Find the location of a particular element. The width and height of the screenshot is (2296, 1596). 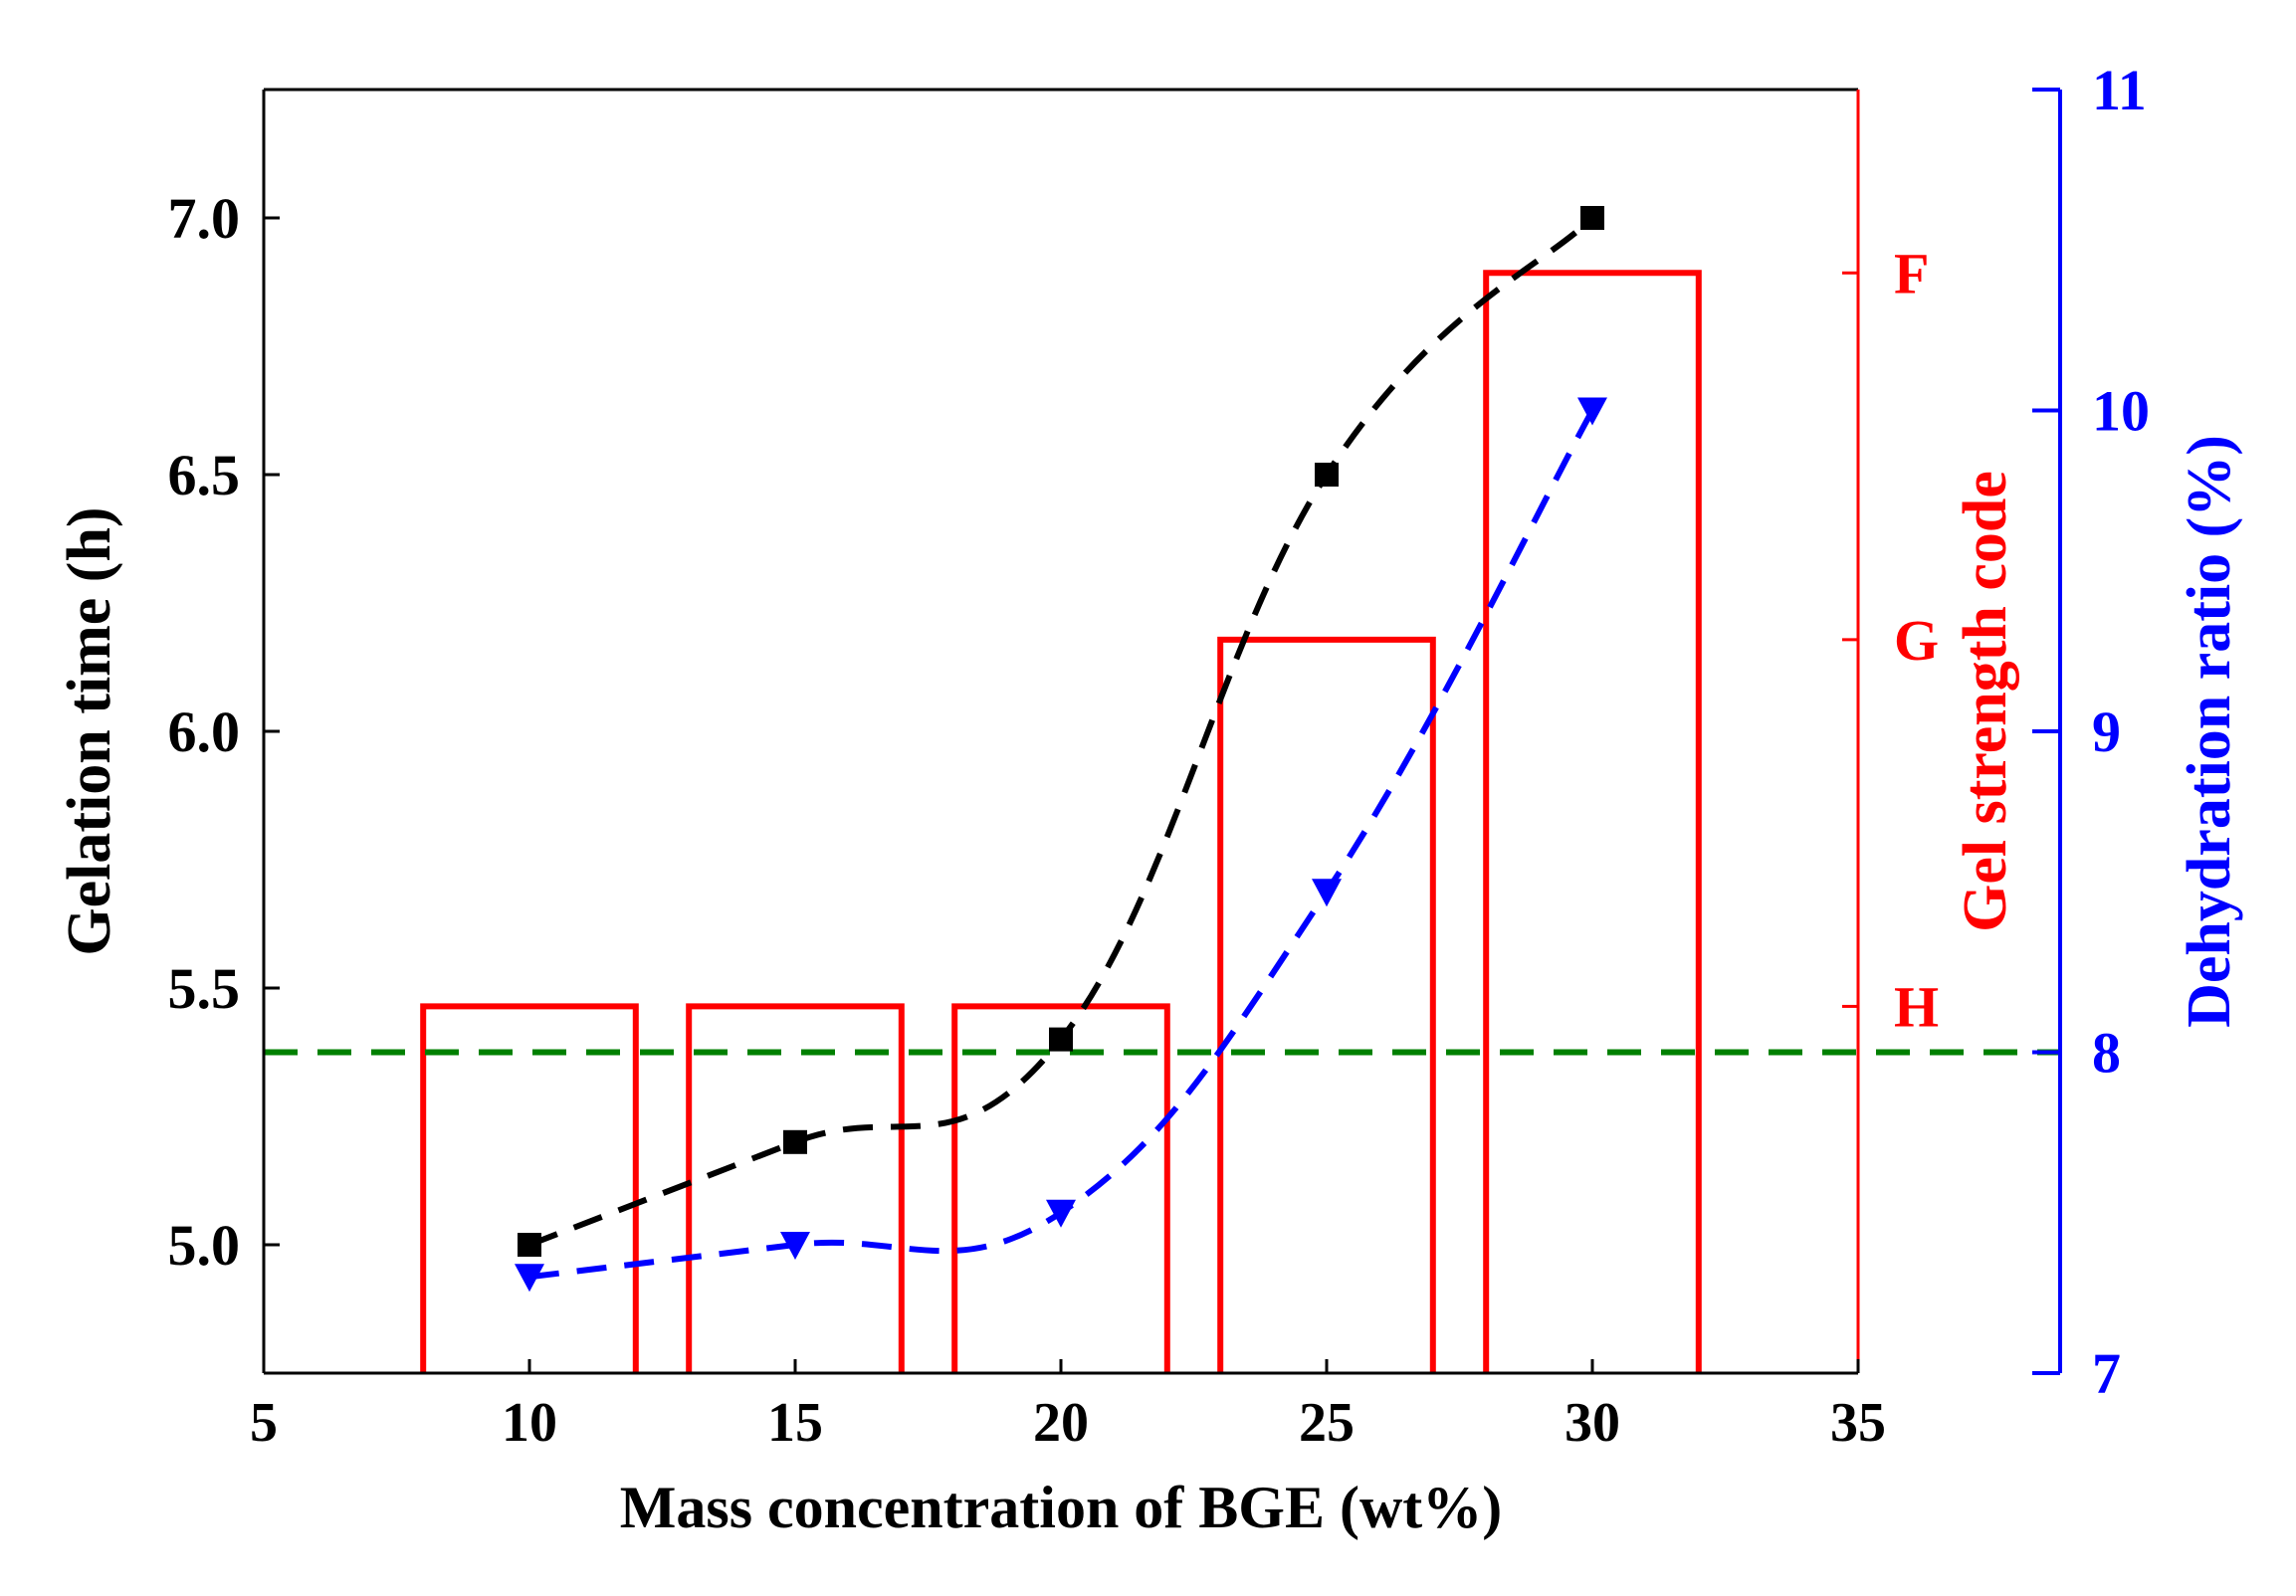

x-tick-label: 35 is located at coordinates (1858, 1423).